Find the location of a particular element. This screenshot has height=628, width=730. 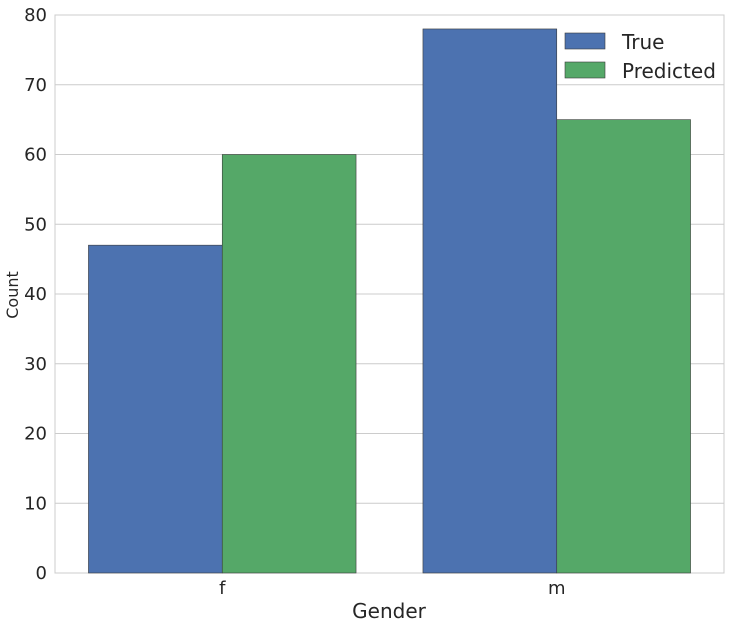

bar-predicted-m is located at coordinates (623, 346).